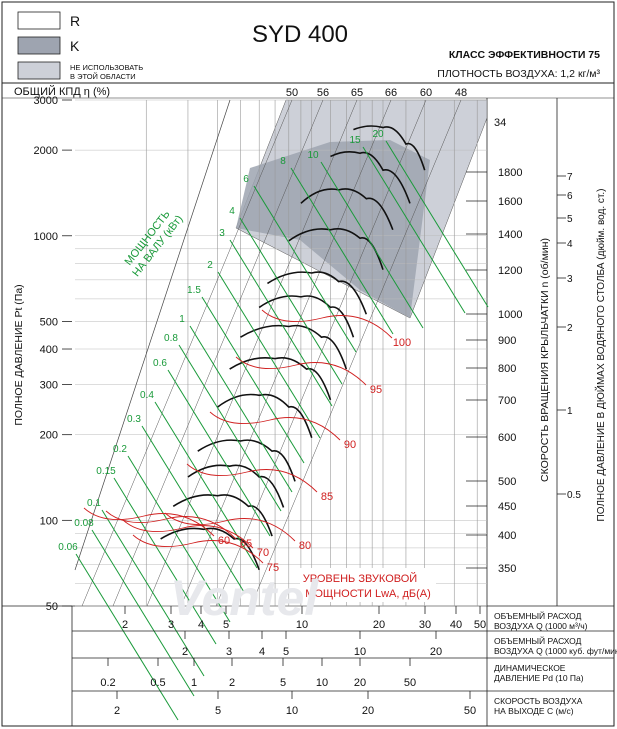 This screenshot has width=617, height=729. I want to click on scale-label-2: ВОЗДУХА Q (1000 м³/ч), so click(541, 626).